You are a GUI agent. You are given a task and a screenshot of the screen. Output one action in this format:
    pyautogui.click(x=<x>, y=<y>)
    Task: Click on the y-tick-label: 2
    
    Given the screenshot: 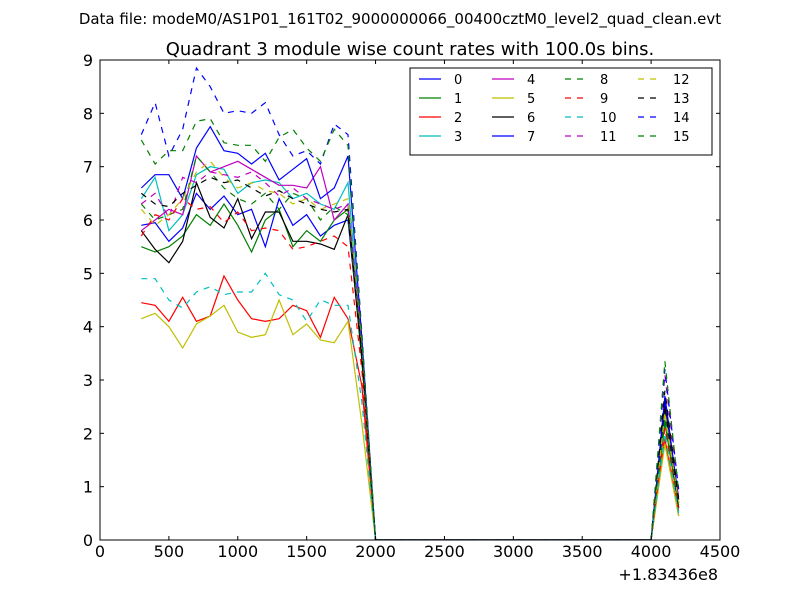 What is the action you would take?
    pyautogui.click(x=88, y=433)
    